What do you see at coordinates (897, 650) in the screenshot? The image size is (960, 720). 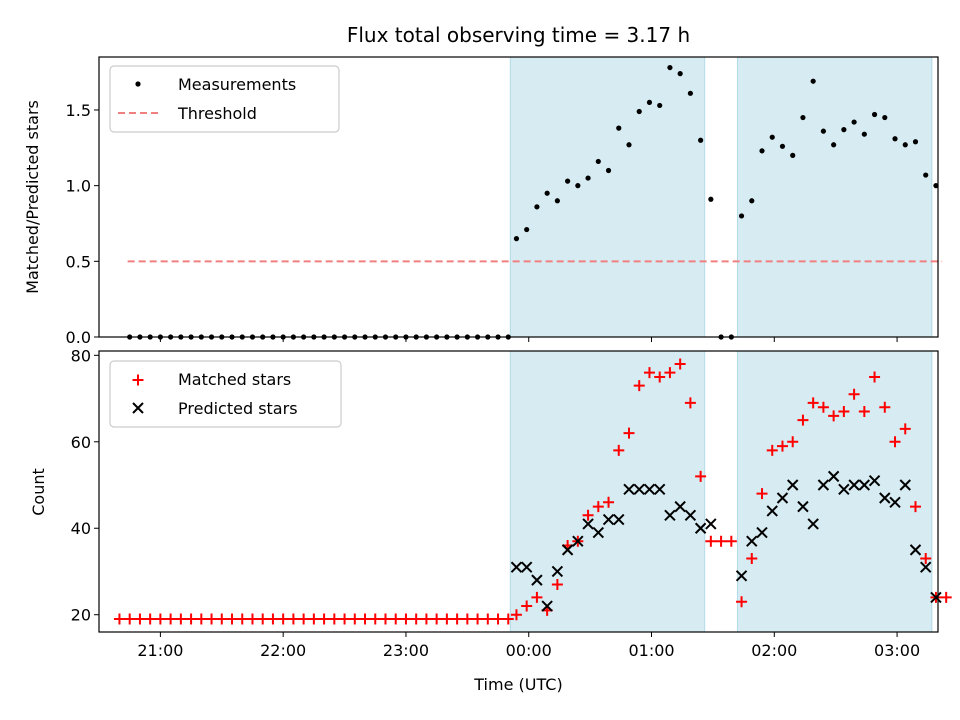 I see `x-tick-label: 03:00` at bounding box center [897, 650].